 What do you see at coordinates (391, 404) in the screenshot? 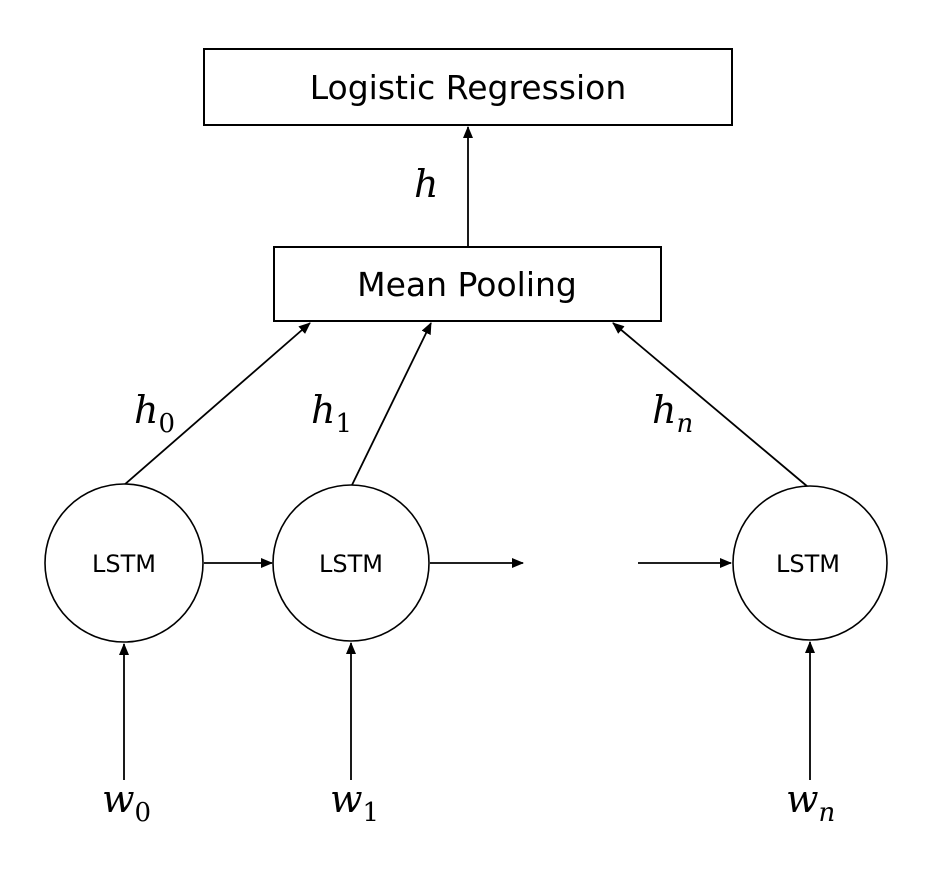
I see `arrow-h1` at bounding box center [391, 404].